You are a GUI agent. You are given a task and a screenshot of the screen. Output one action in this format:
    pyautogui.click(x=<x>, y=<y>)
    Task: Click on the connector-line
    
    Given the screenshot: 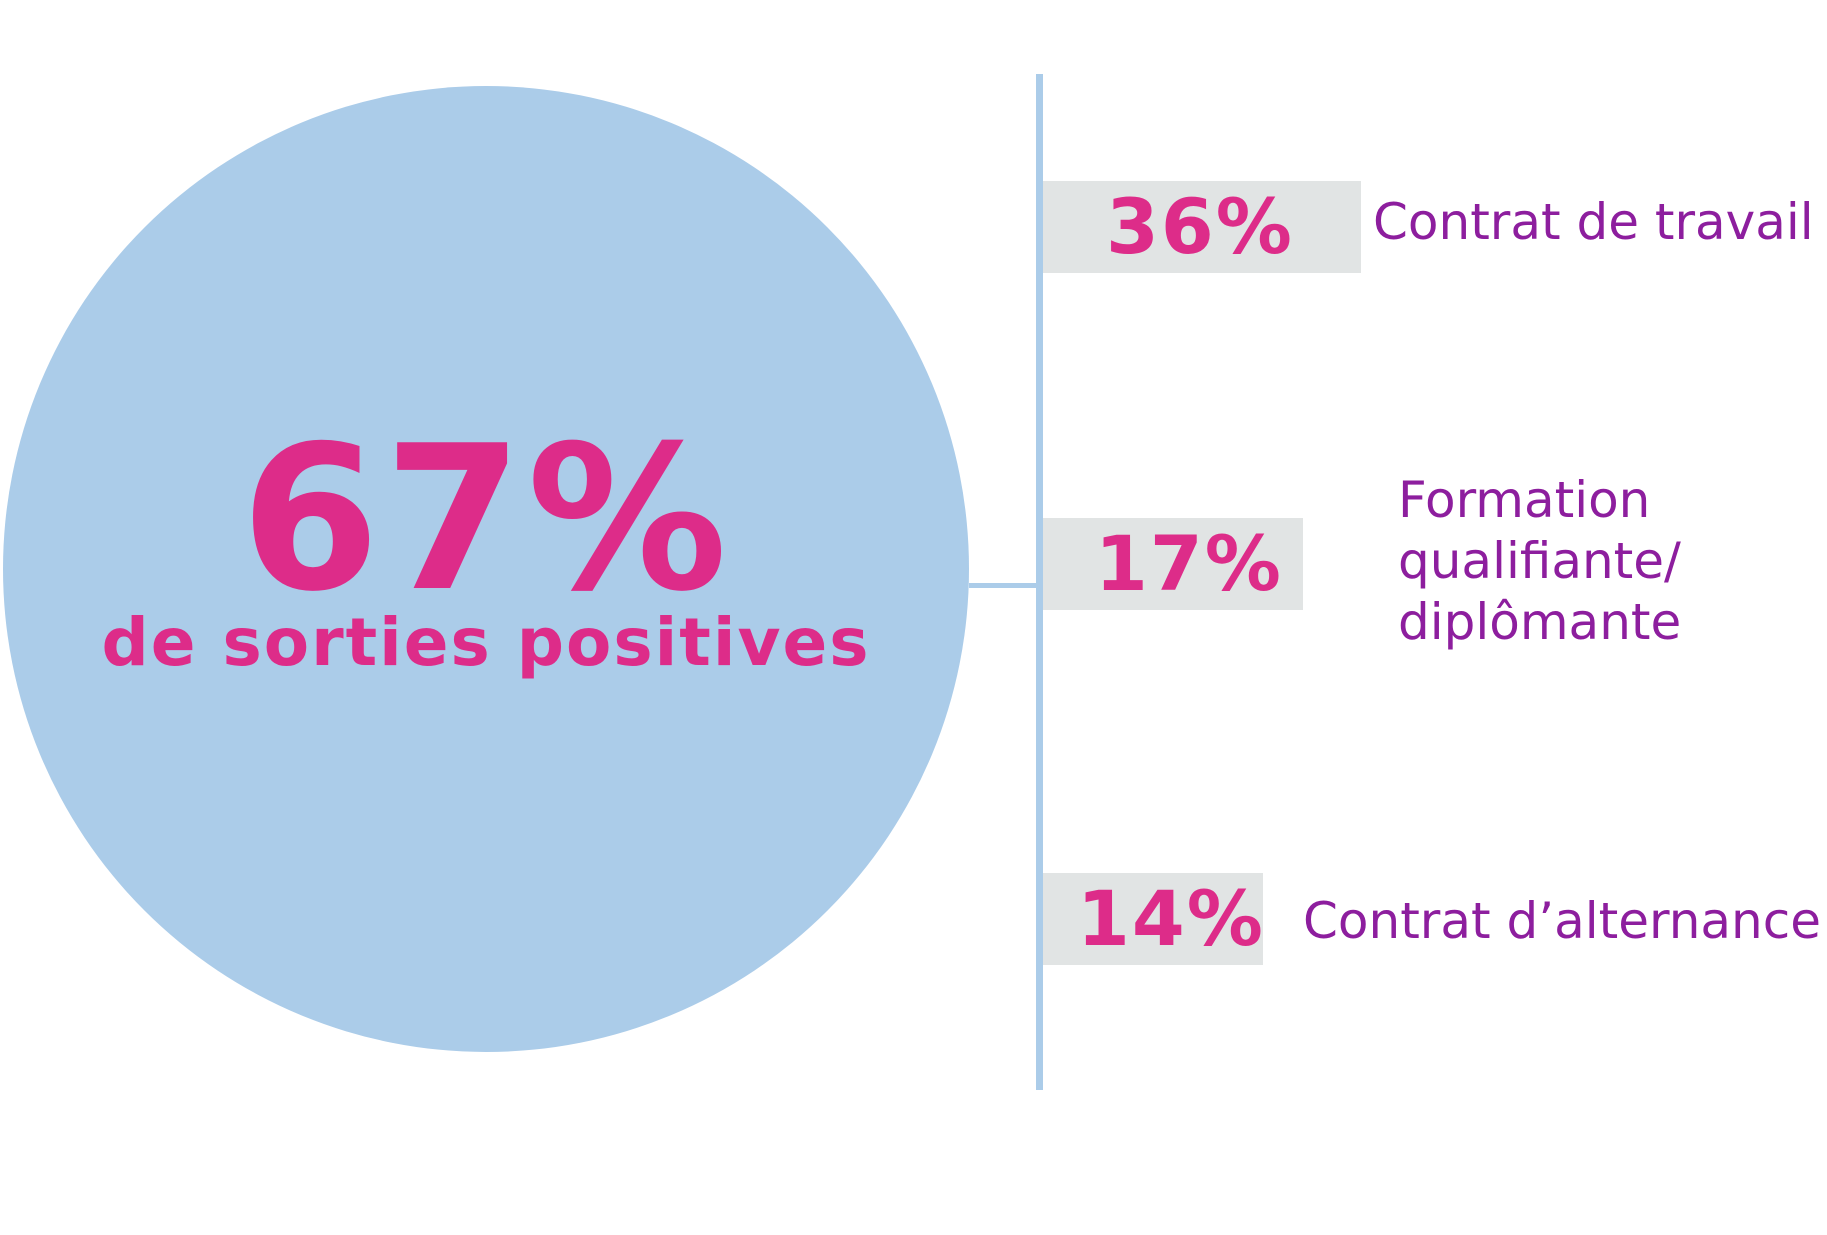 What is the action you would take?
    pyautogui.click(x=1003, y=585)
    